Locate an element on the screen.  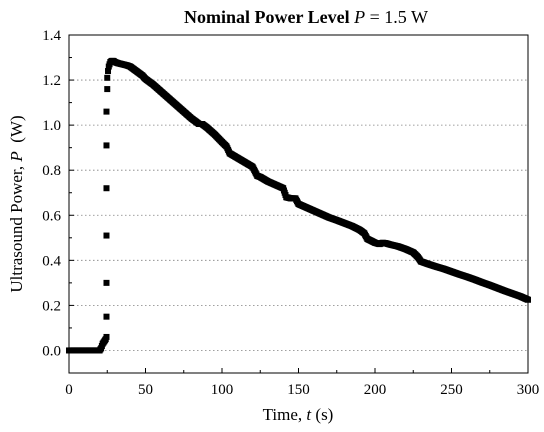
y-axis-label-prefix: Ultrasound Power, is located at coordinates (16, 227).